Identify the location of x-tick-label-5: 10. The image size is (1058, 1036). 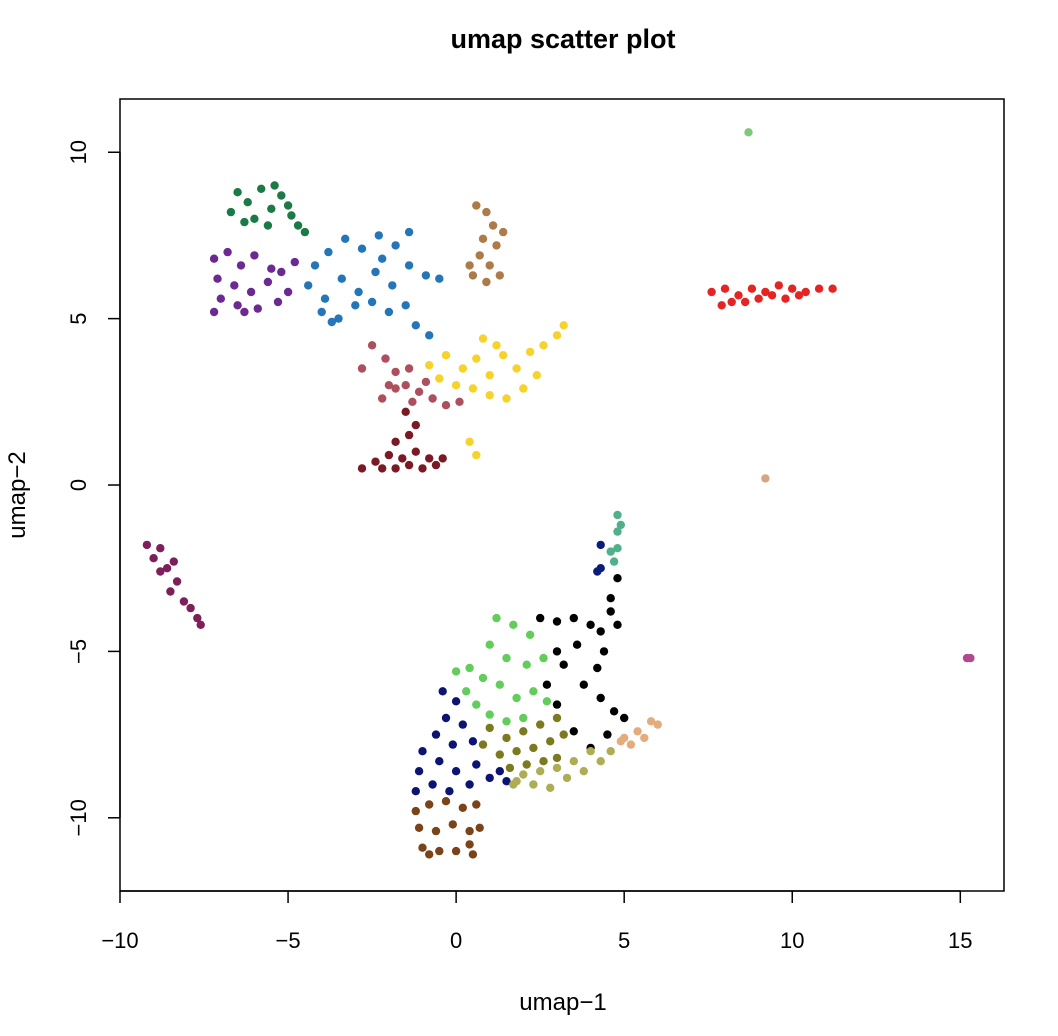
(792, 940).